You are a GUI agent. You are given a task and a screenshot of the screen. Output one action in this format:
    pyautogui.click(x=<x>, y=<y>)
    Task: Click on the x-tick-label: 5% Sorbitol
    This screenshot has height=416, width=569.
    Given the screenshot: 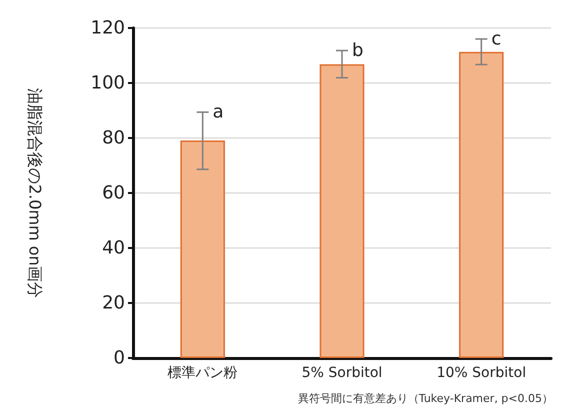 What is the action you would take?
    pyautogui.click(x=342, y=373)
    